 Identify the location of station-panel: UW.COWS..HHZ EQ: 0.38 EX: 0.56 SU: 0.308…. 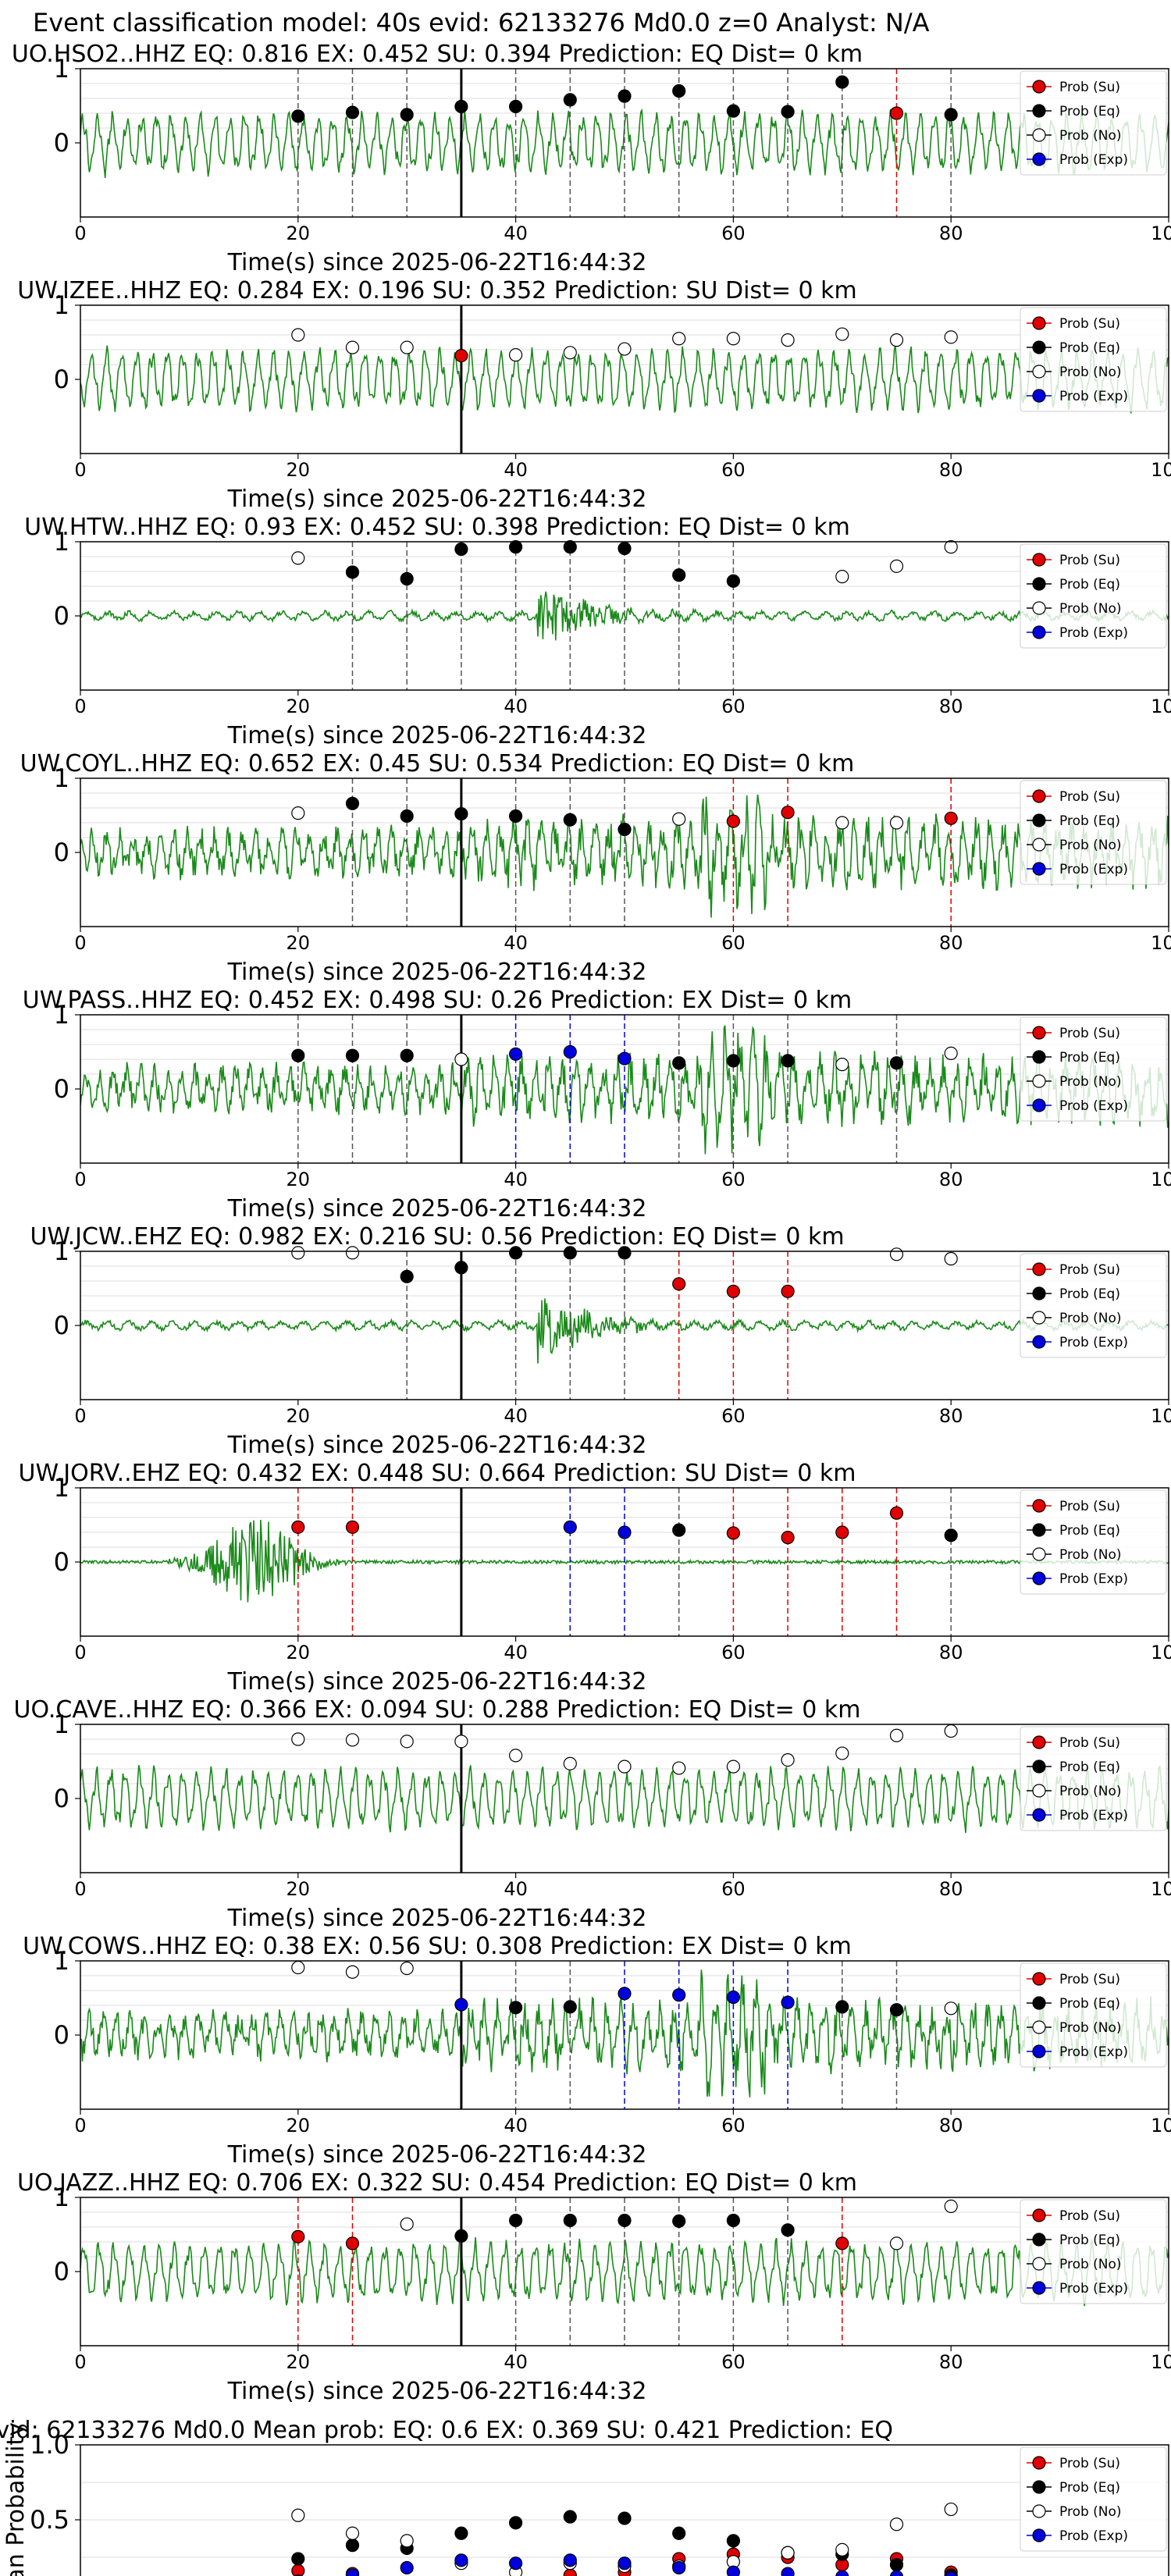
(597, 2051).